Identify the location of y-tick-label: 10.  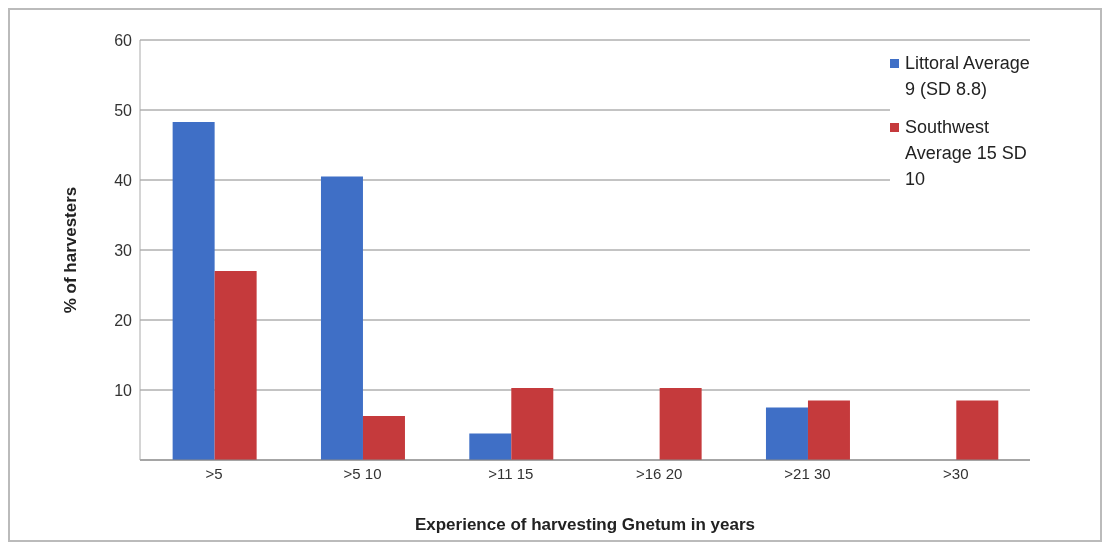
(123, 390).